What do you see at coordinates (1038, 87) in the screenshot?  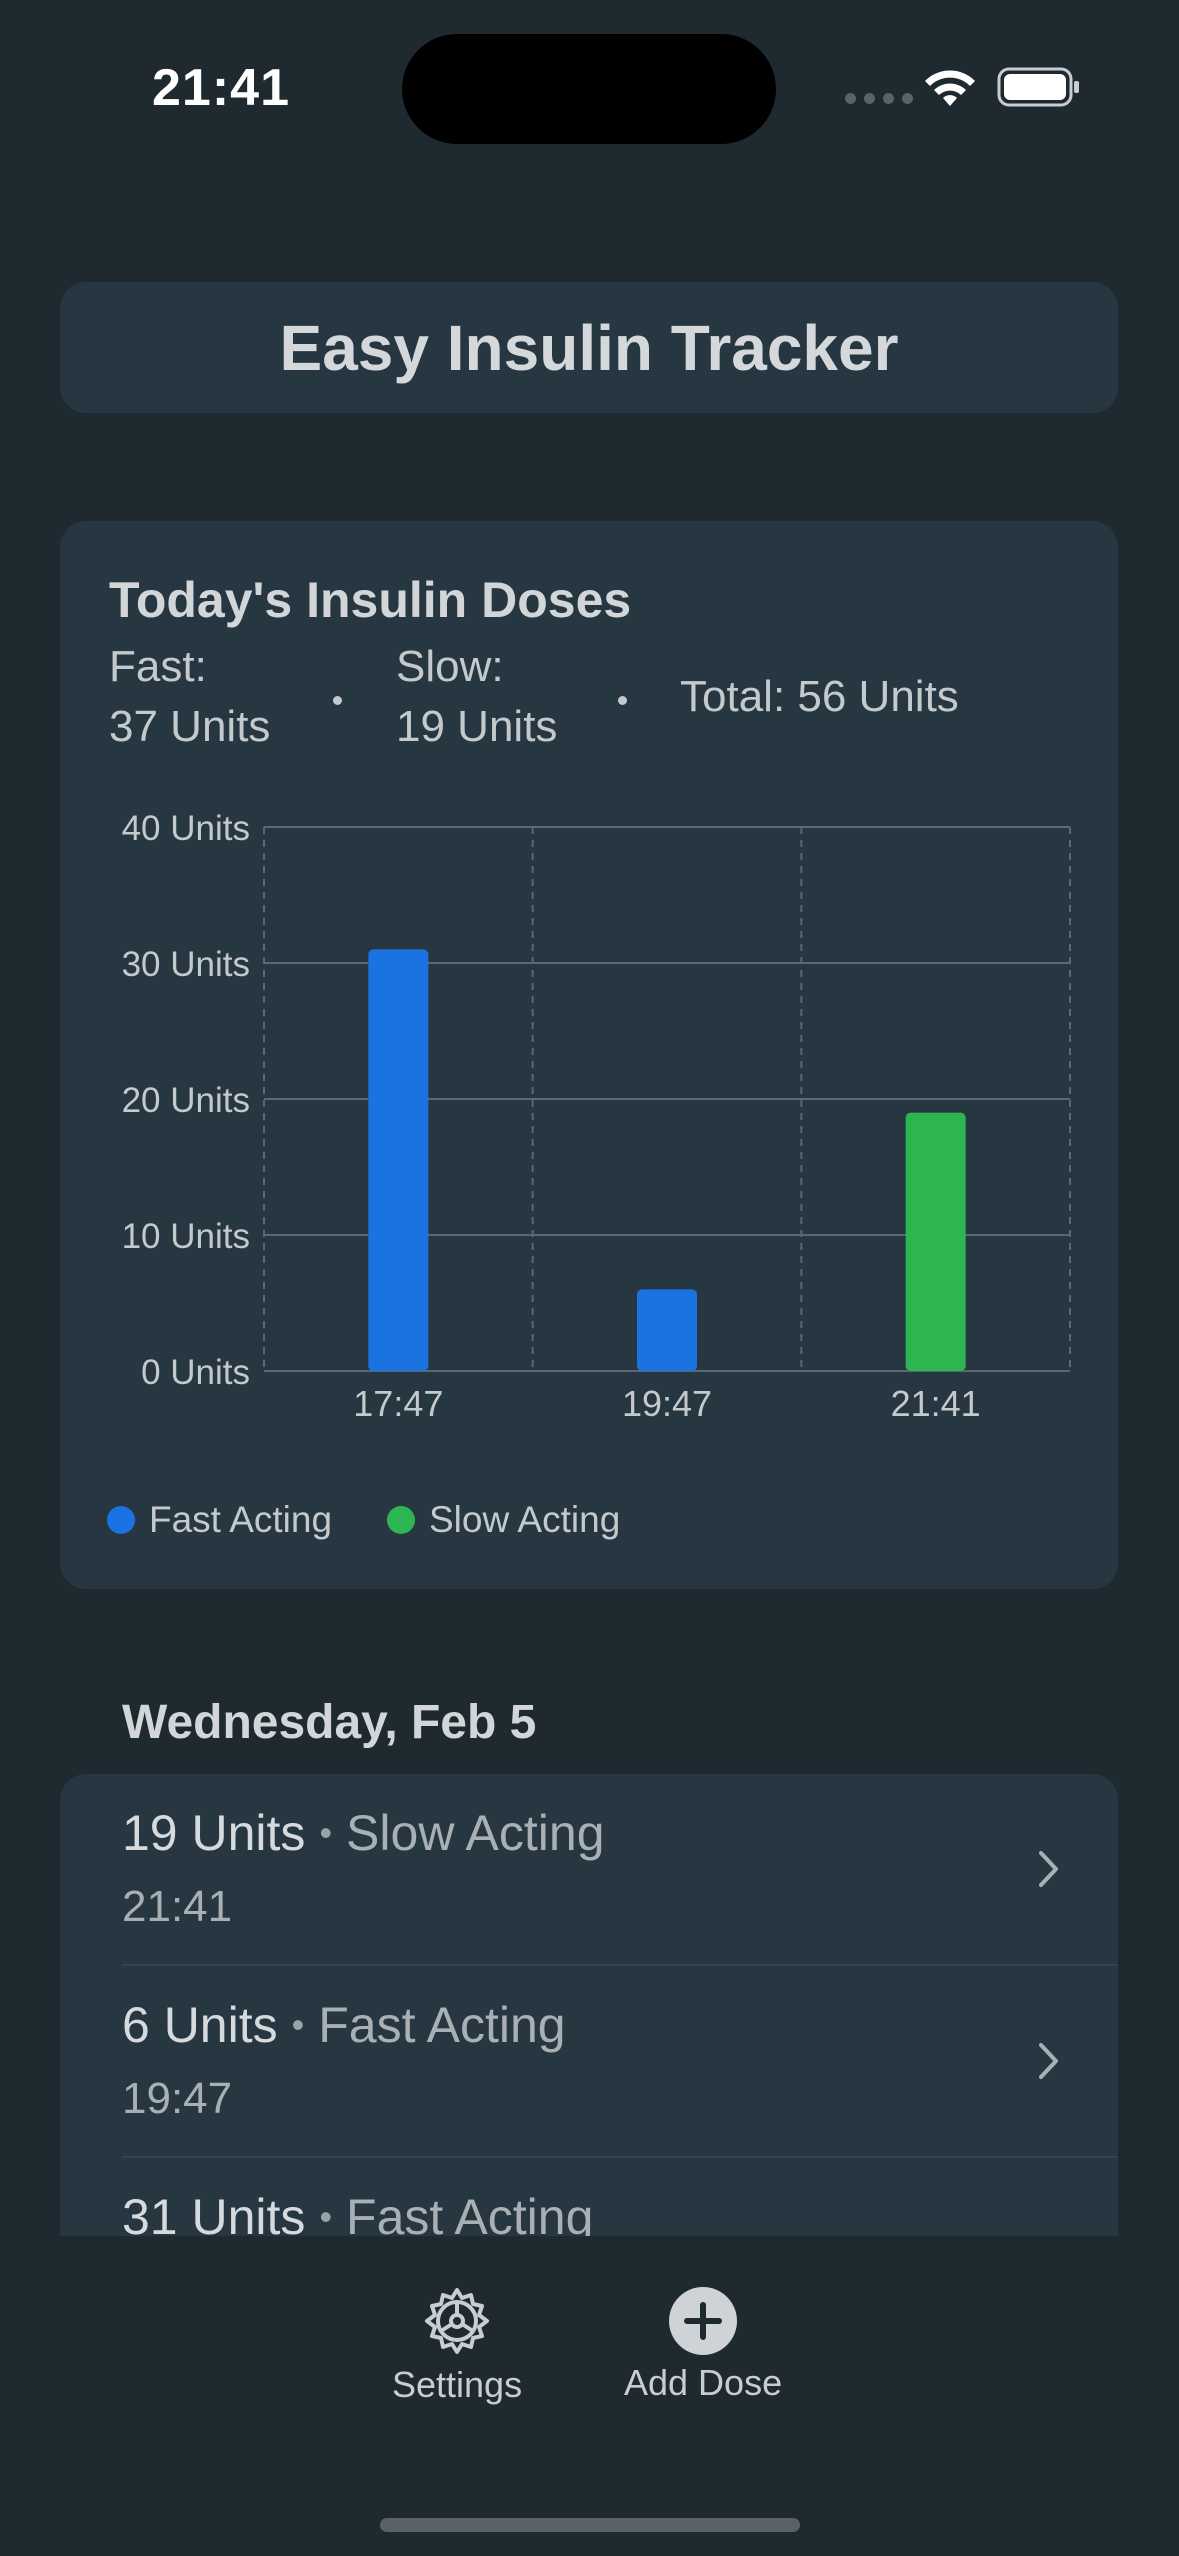 I see `battery-icon` at bounding box center [1038, 87].